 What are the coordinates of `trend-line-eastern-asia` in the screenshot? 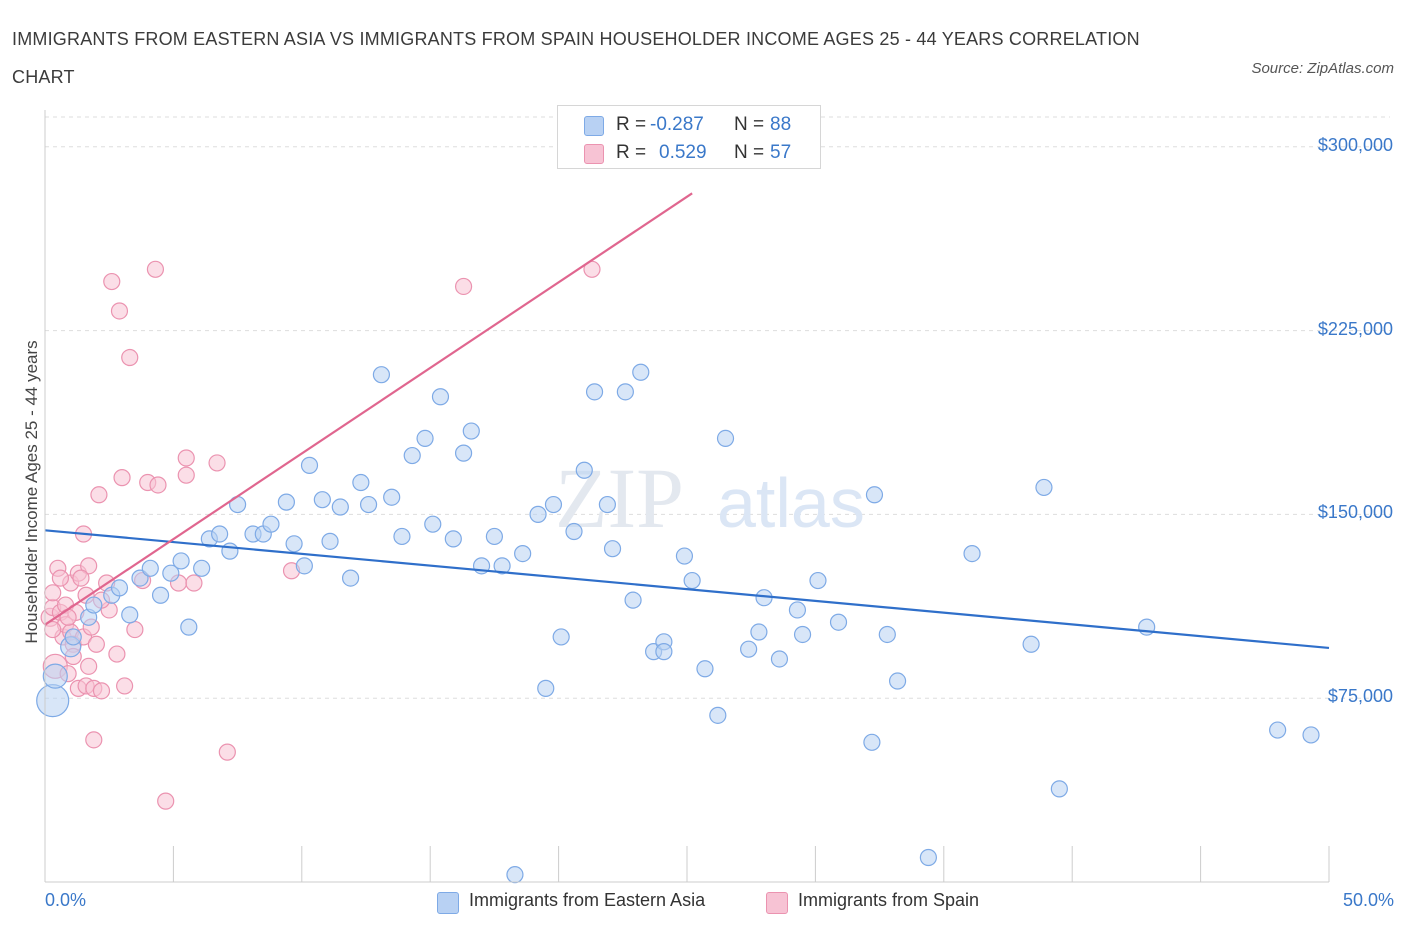 It's located at (687, 589).